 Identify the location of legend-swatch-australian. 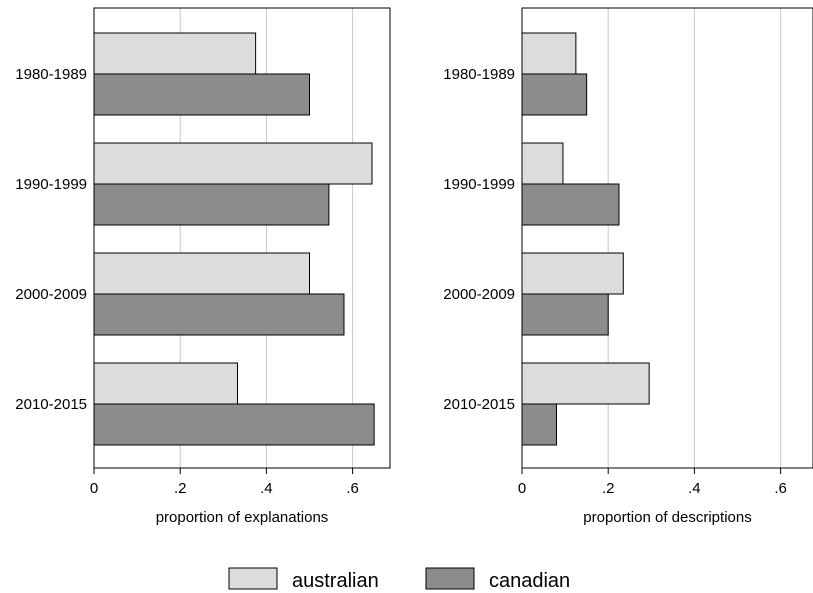
(253, 578).